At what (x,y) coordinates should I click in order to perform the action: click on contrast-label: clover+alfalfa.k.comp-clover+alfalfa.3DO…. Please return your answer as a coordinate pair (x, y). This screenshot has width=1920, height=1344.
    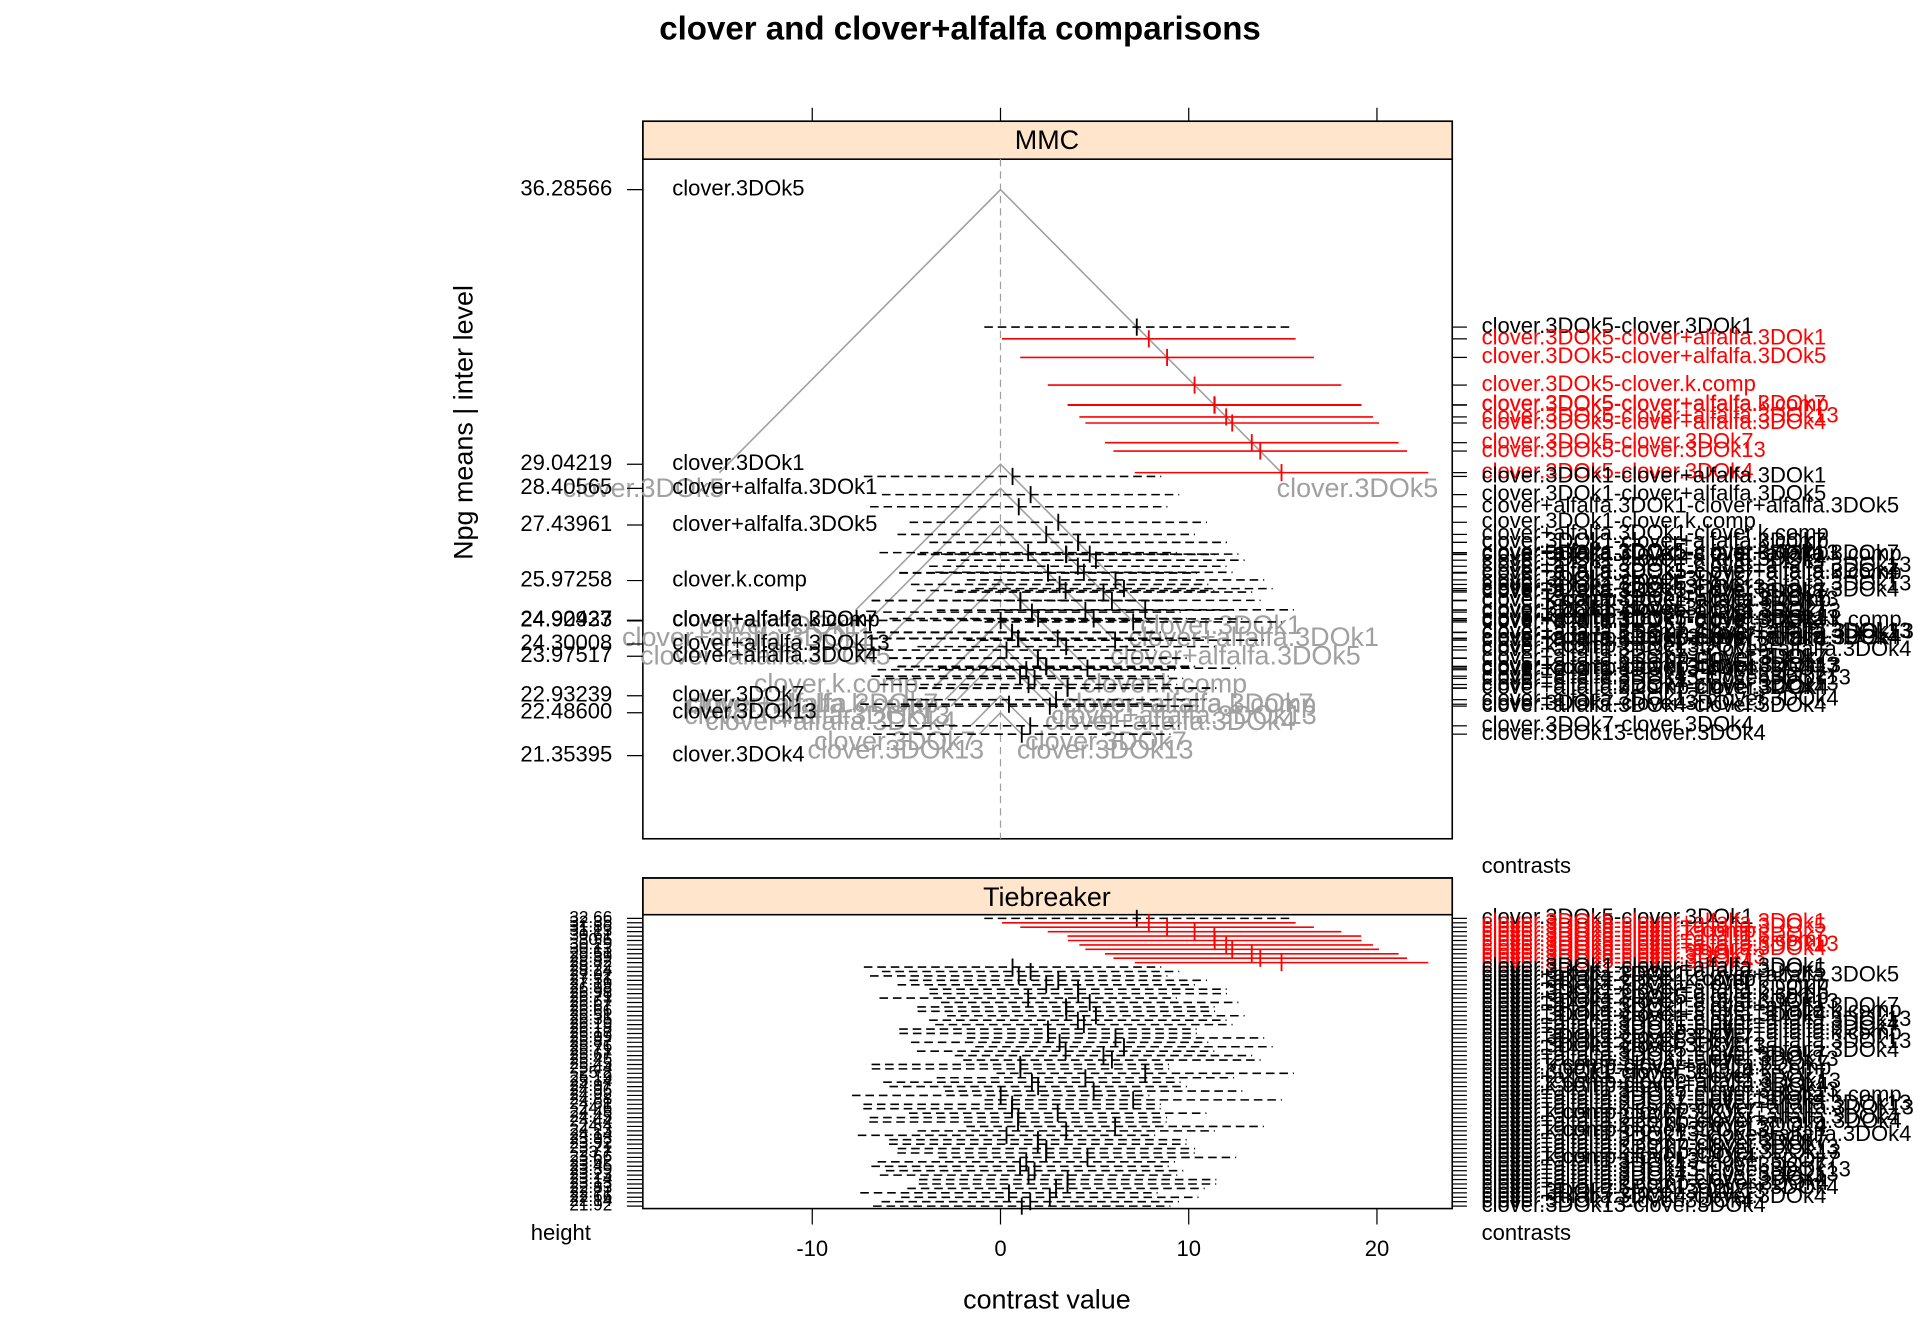
    Looking at the image, I should click on (1698, 1107).